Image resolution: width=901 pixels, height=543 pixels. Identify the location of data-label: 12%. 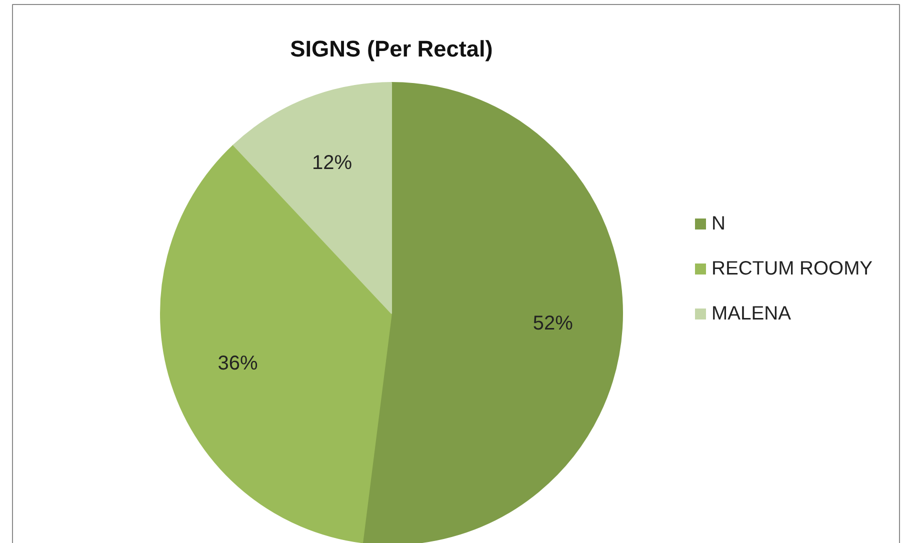
(332, 163).